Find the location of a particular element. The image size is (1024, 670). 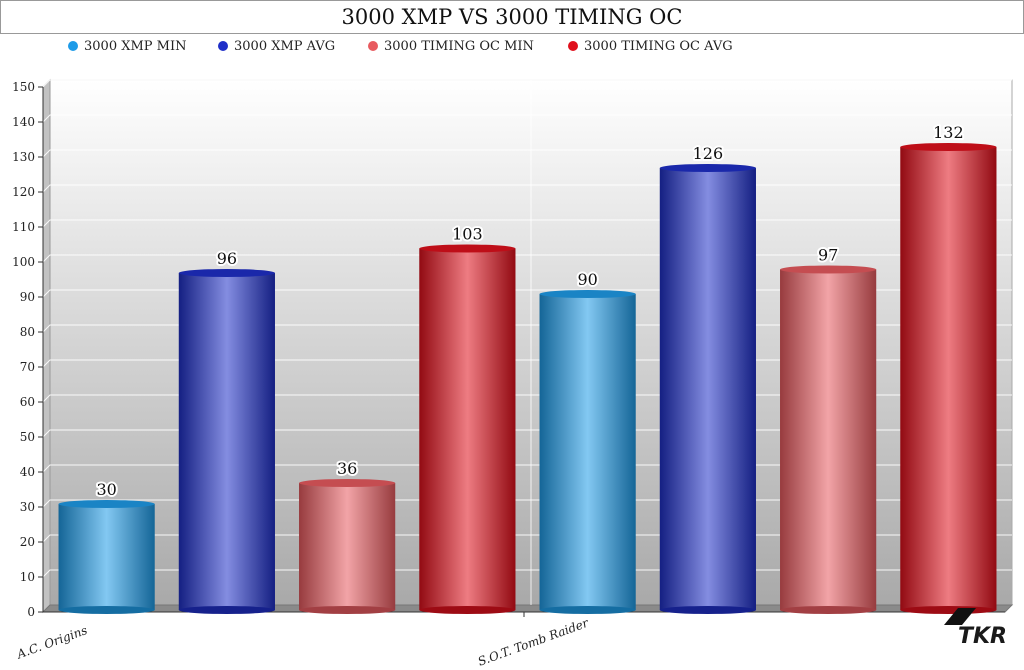

bar-value-label: 30 is located at coordinates (106, 489).